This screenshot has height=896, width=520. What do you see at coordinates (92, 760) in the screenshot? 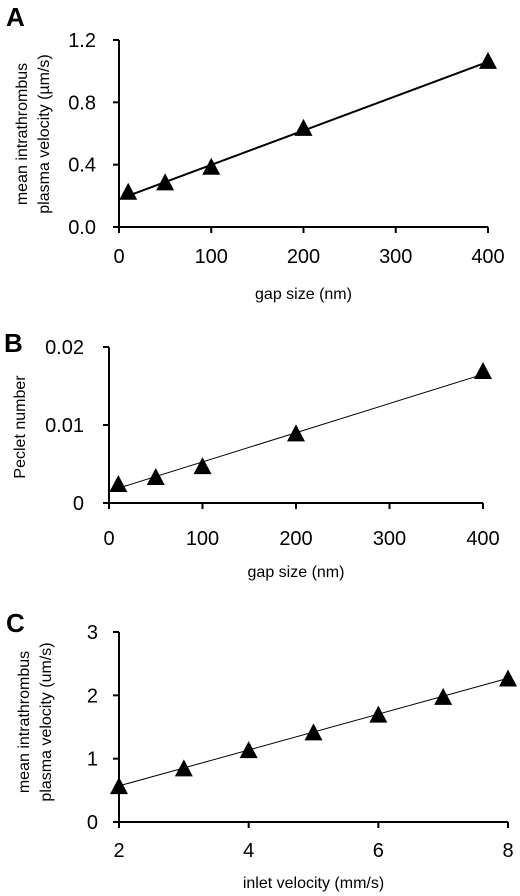
I see `y-tick-label: 1` at bounding box center [92, 760].